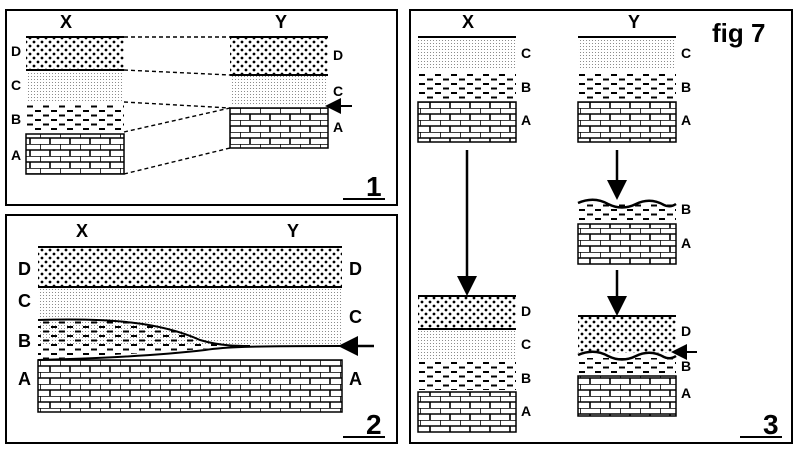  What do you see at coordinates (24, 269) in the screenshot?
I see `p2-left-label-d: D` at bounding box center [24, 269].